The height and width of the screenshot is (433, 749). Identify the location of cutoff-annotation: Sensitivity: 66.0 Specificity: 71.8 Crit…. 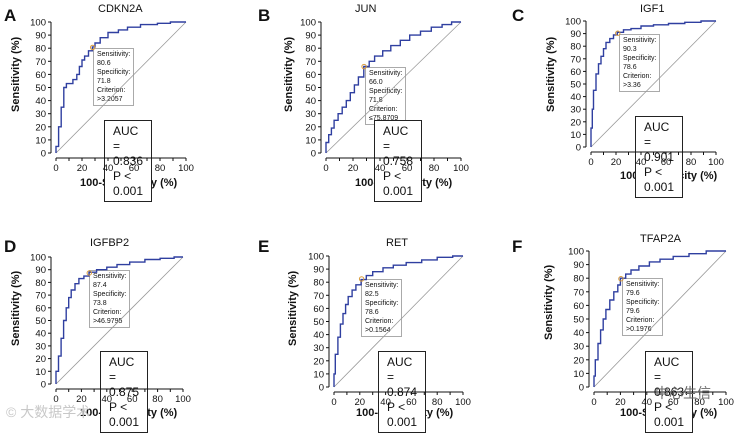
(386, 96).